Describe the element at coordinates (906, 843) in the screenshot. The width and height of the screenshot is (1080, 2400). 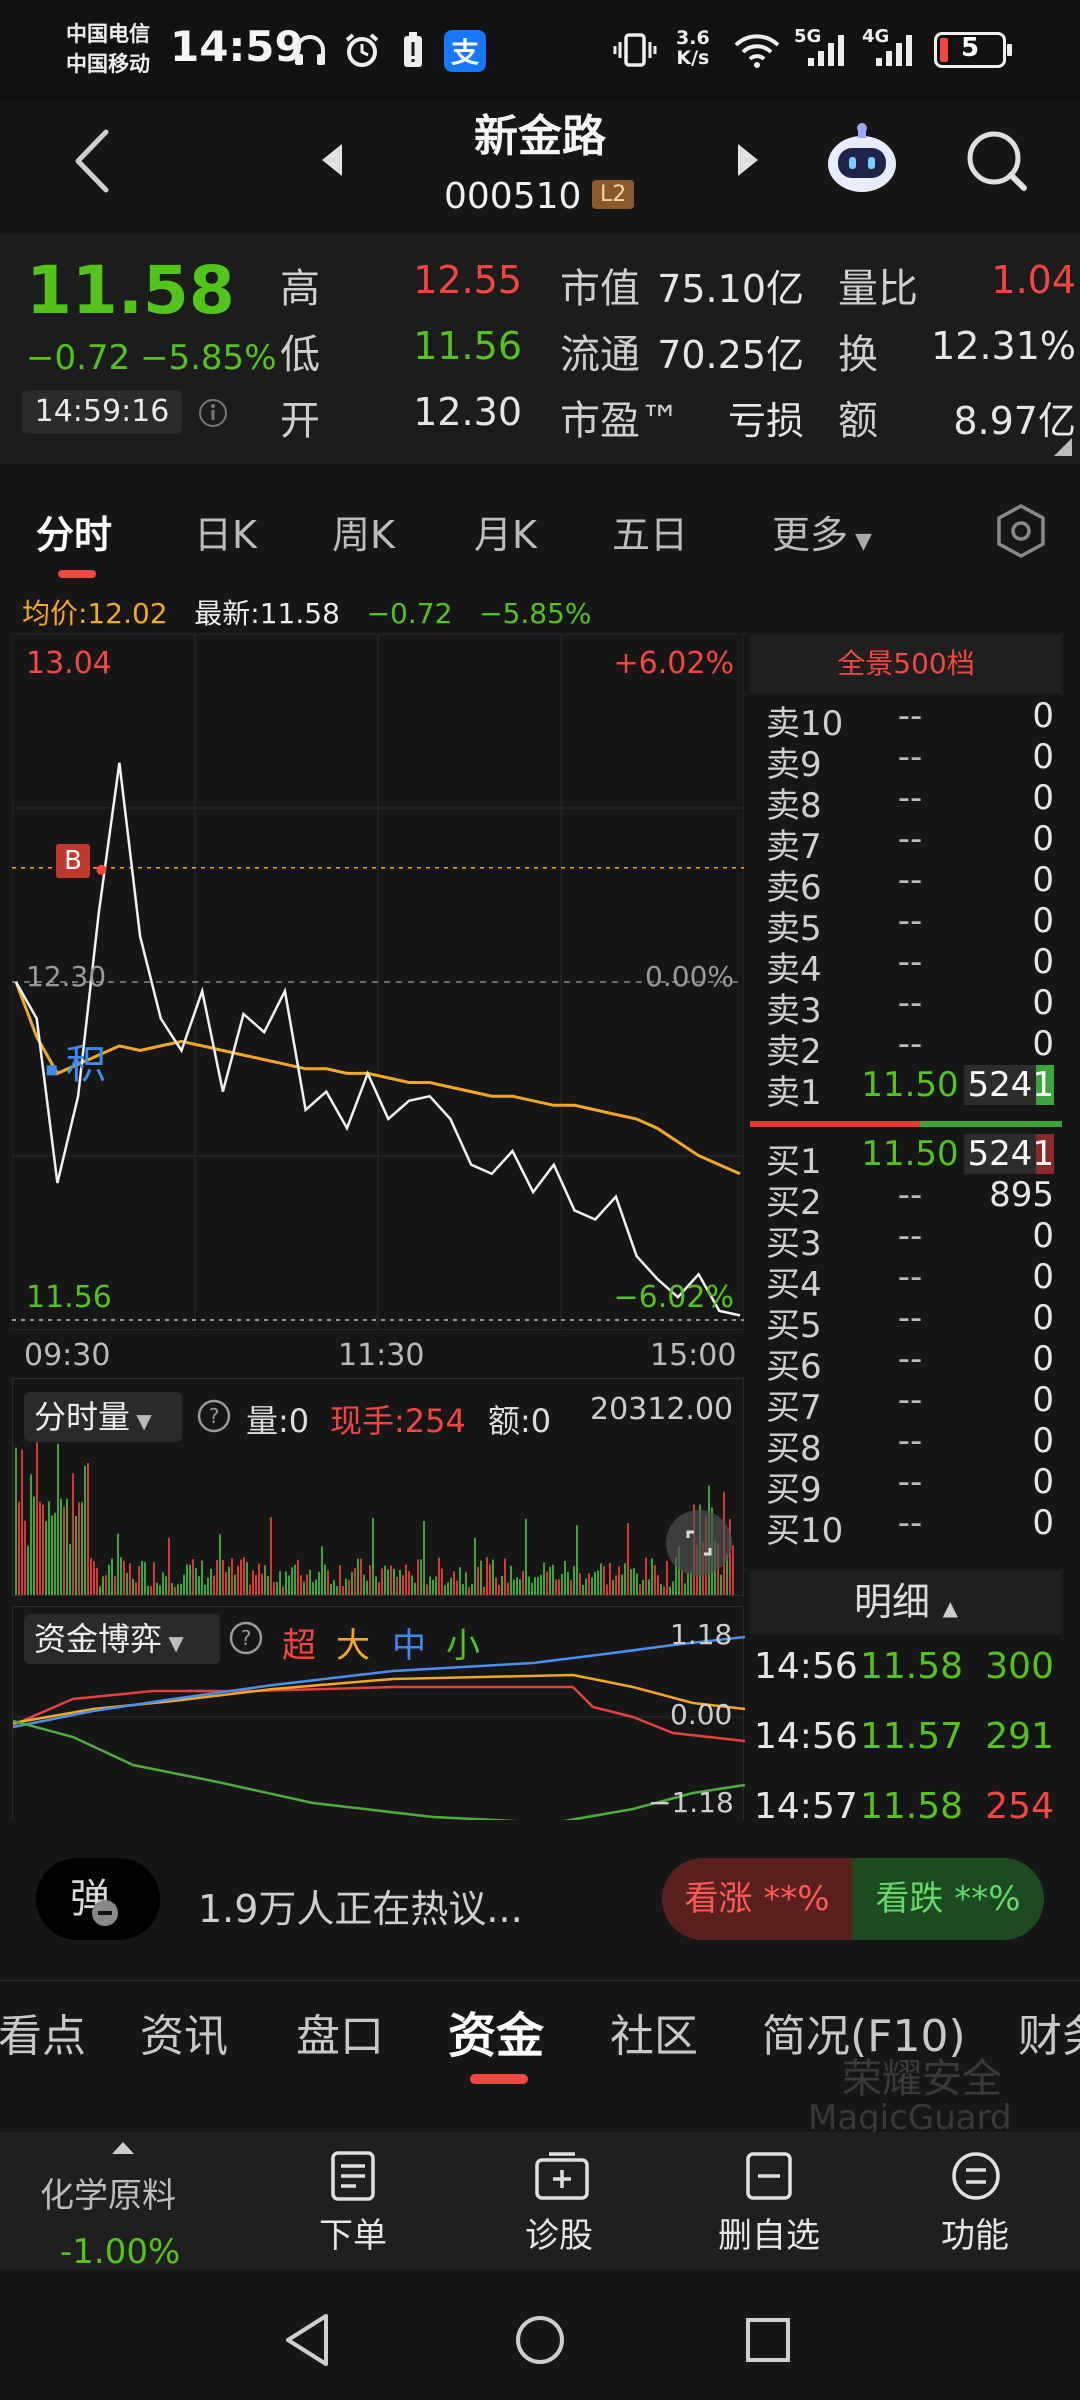
I see `ask-row: 卖7 -- 0` at that location.